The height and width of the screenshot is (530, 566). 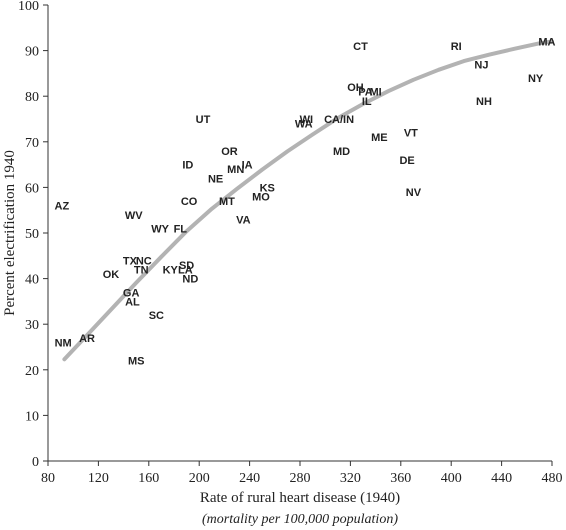 What do you see at coordinates (87, 339) in the screenshot?
I see `state-label-ar: AR` at bounding box center [87, 339].